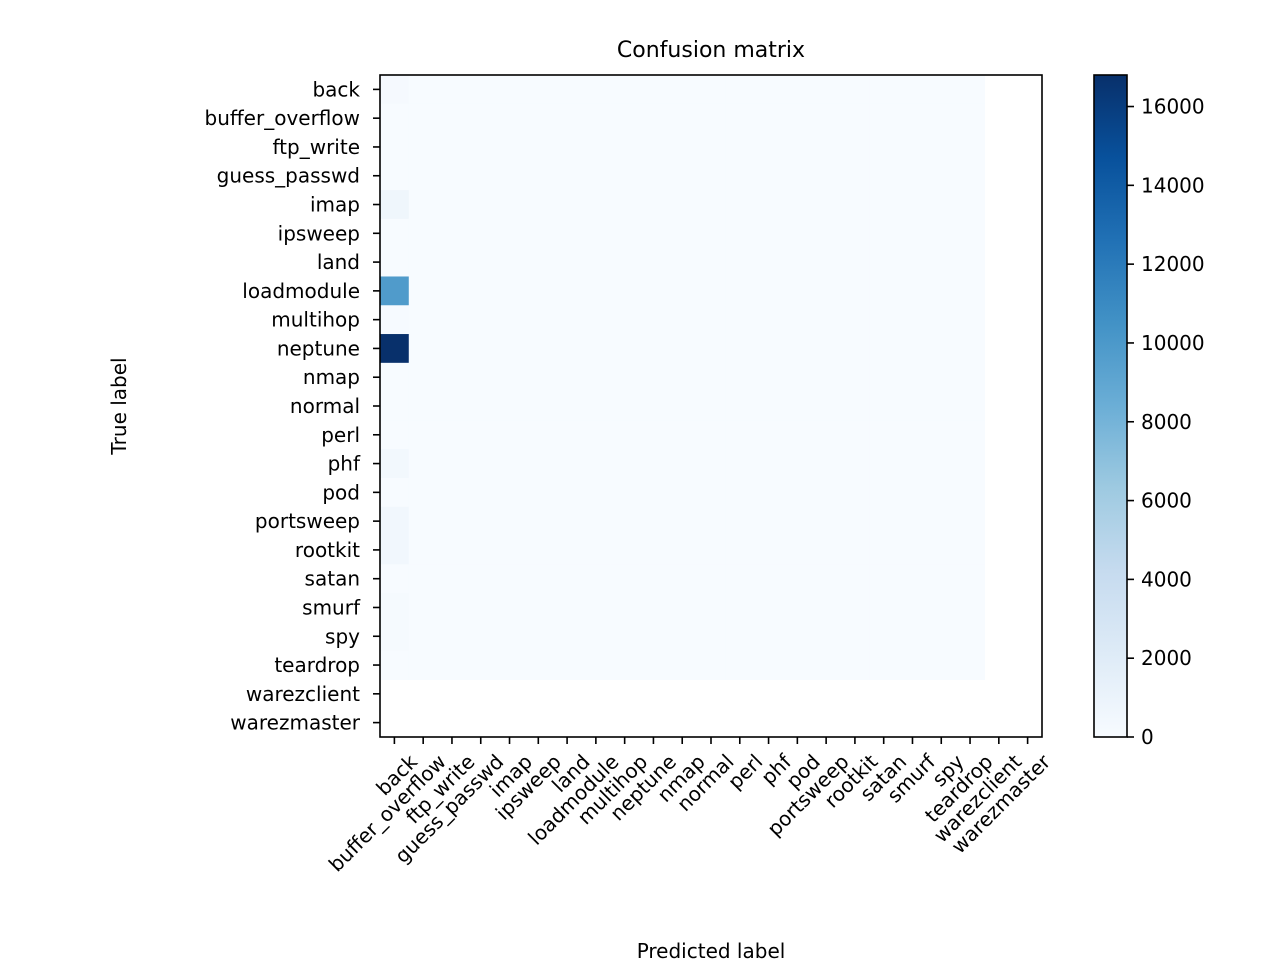  I want to click on y-tick-label: guess_passwd, so click(288, 176).